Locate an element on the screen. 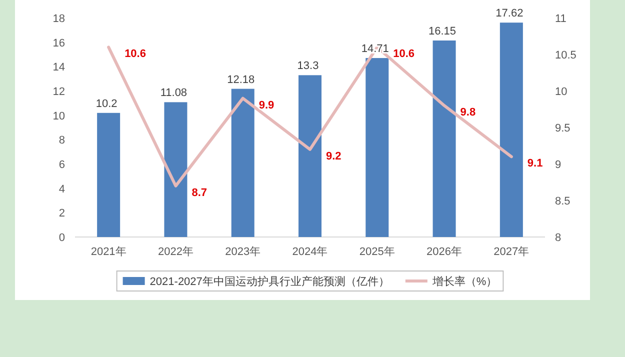 This screenshot has width=625, height=357. data-label: 12.18 is located at coordinates (241, 80).